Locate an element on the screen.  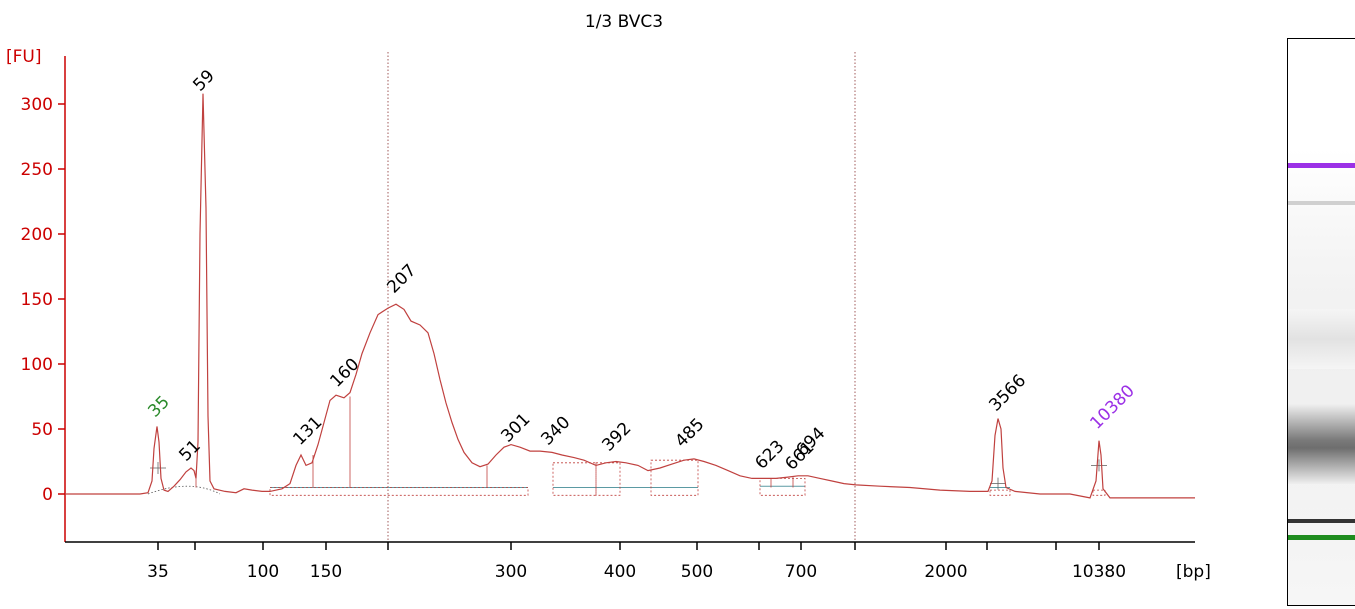
peak-label: 485 is located at coordinates (689, 432).